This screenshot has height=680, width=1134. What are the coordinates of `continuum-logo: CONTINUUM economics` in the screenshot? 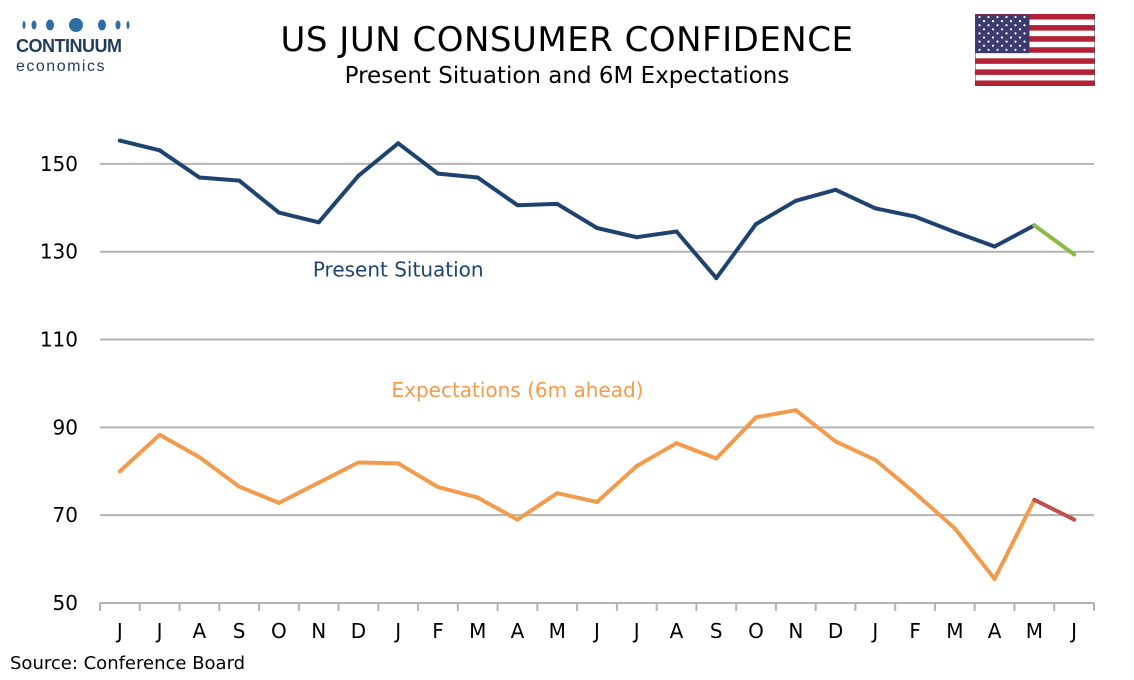 It's located at (79, 44).